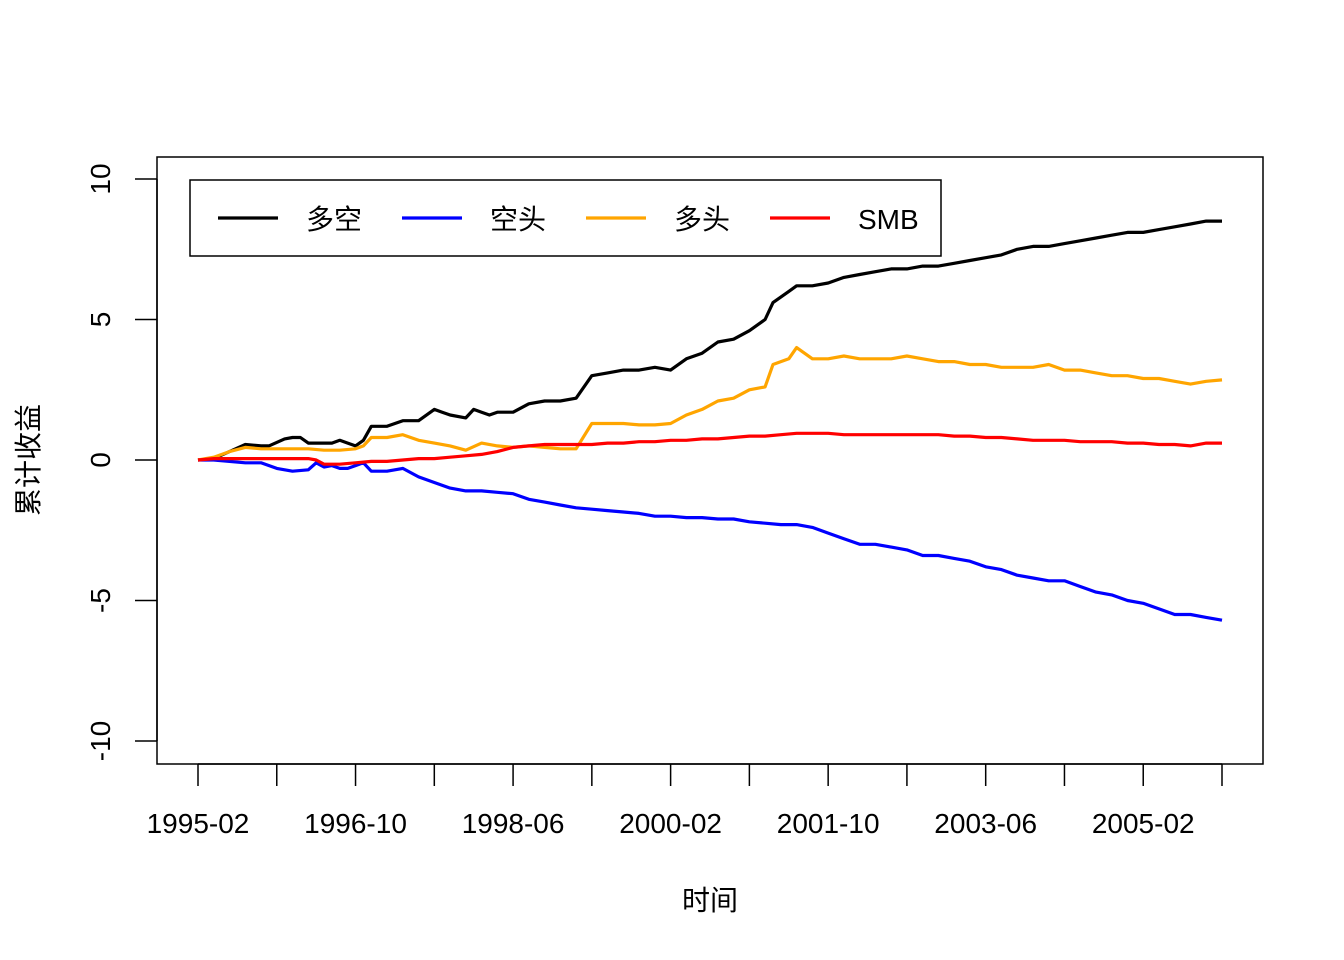 The image size is (1344, 960). I want to click on y-tick-label: -5, so click(100, 600).